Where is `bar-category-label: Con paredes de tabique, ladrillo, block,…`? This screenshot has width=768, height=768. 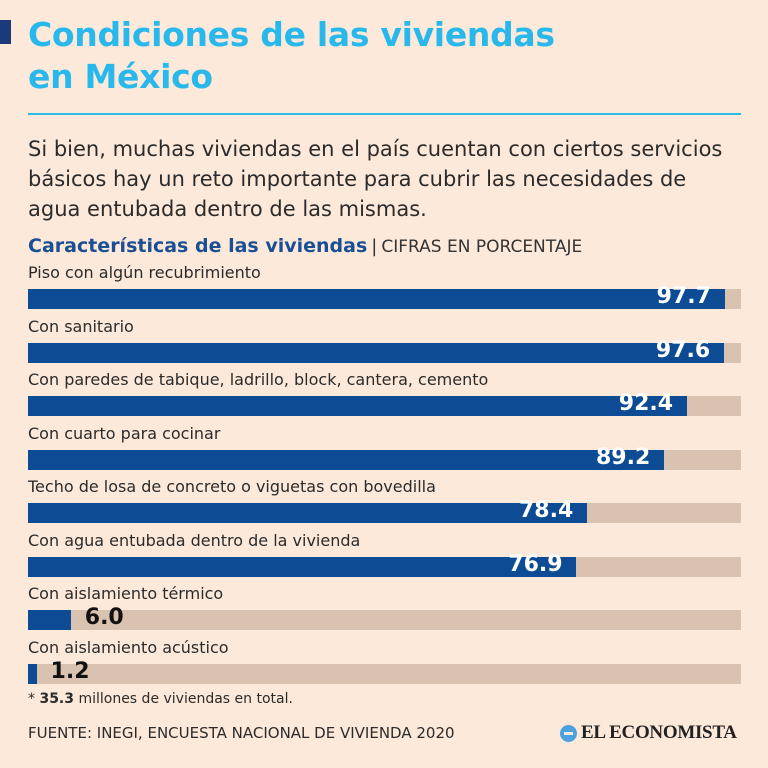
bar-category-label: Con paredes de tabique, ladrillo, block,… is located at coordinates (258, 379).